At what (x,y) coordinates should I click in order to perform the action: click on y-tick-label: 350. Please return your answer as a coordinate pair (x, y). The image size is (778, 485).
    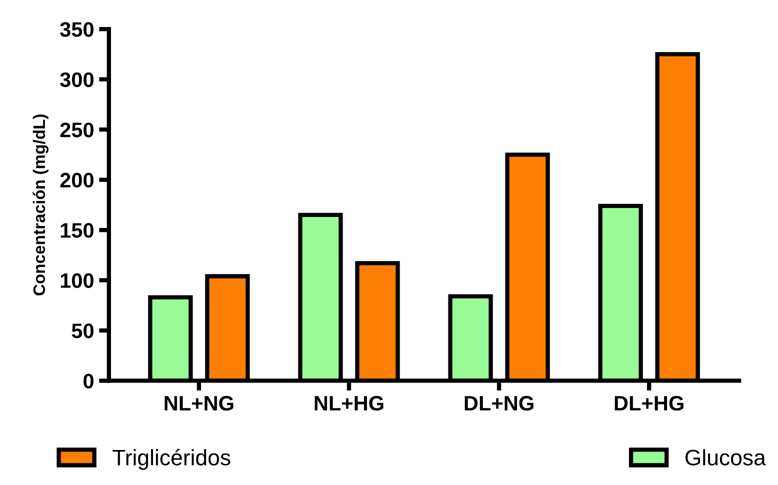
    Looking at the image, I should click on (77, 29).